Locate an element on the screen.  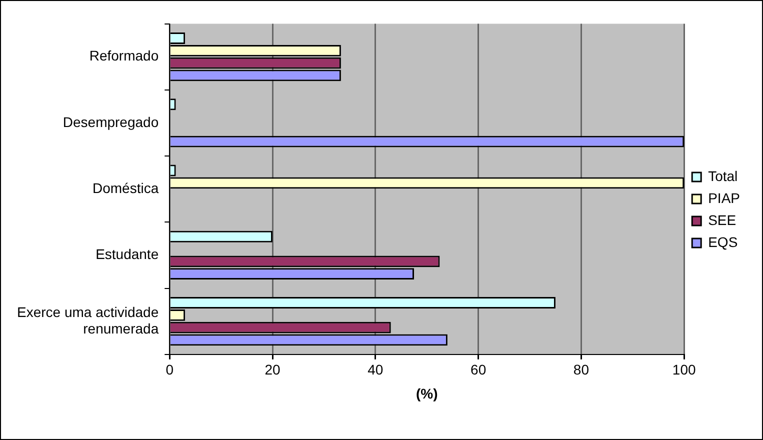
legend-label: SEE is located at coordinates (722, 220).